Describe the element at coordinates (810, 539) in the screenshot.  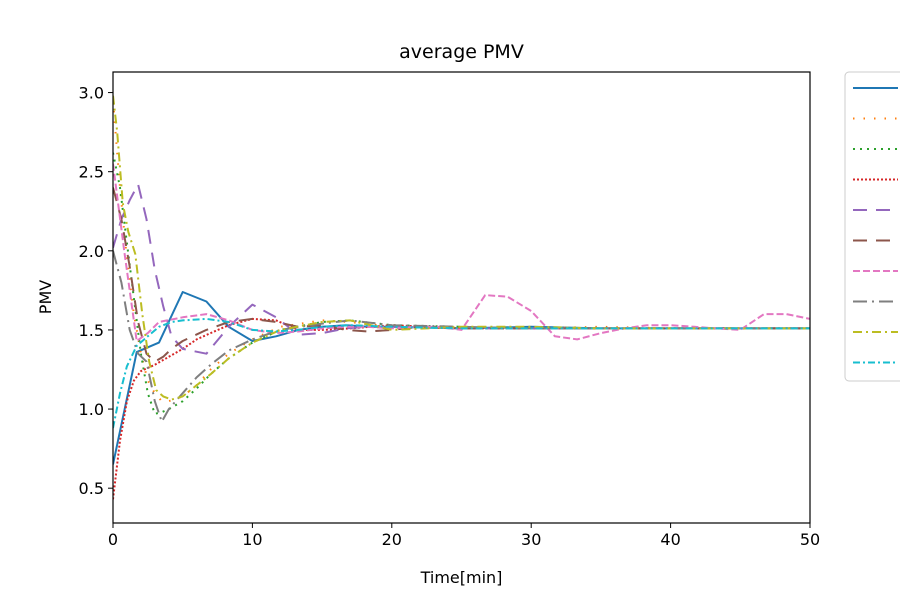
I see `x-tick-label: 50` at that location.